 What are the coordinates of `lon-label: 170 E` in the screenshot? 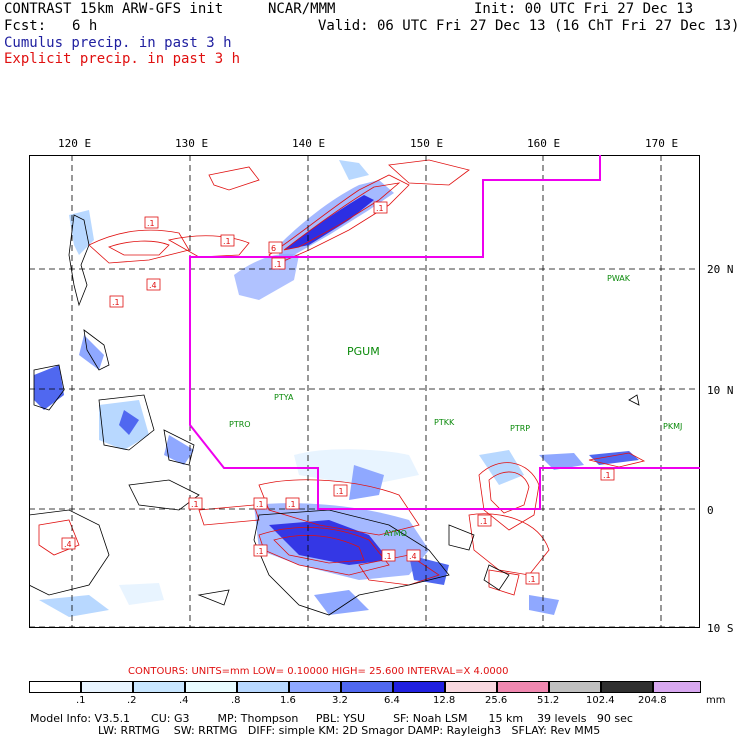 It's located at (662, 143).